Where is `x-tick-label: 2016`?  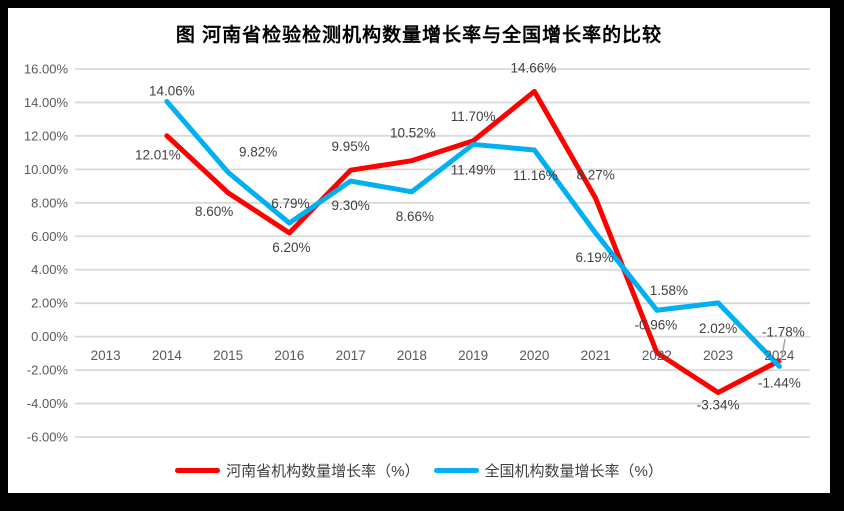 x-tick-label: 2016 is located at coordinates (289, 355).